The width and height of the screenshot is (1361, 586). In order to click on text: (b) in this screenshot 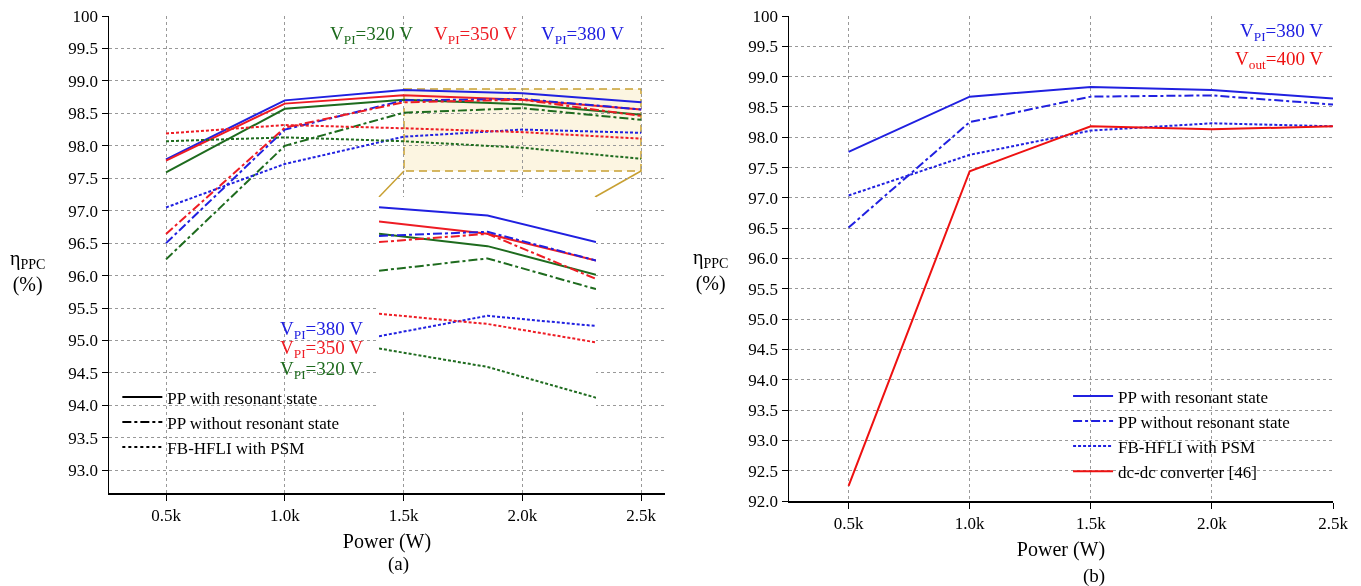, I will do `click(1094, 575)`.